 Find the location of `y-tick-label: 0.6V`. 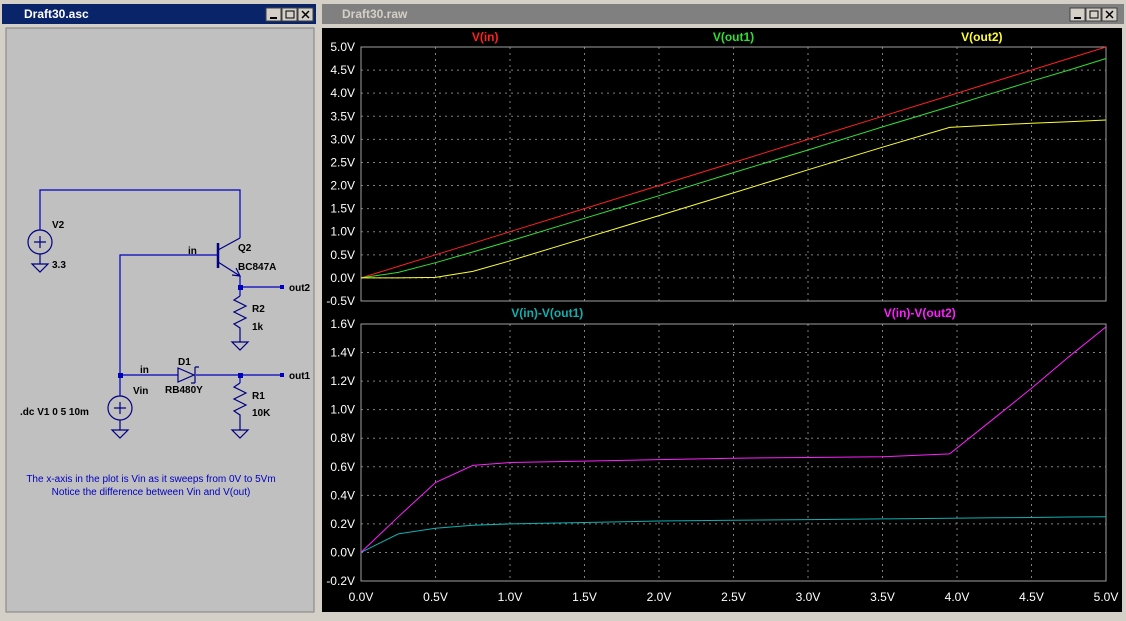

y-tick-label: 0.6V is located at coordinates (342, 467).